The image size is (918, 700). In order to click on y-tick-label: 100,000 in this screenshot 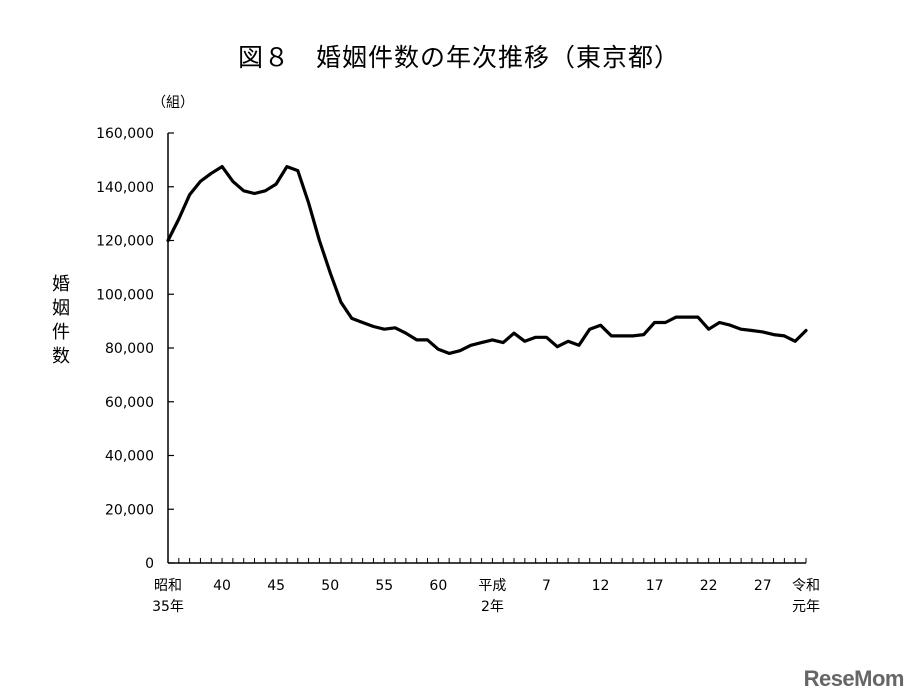, I will do `click(125, 295)`.